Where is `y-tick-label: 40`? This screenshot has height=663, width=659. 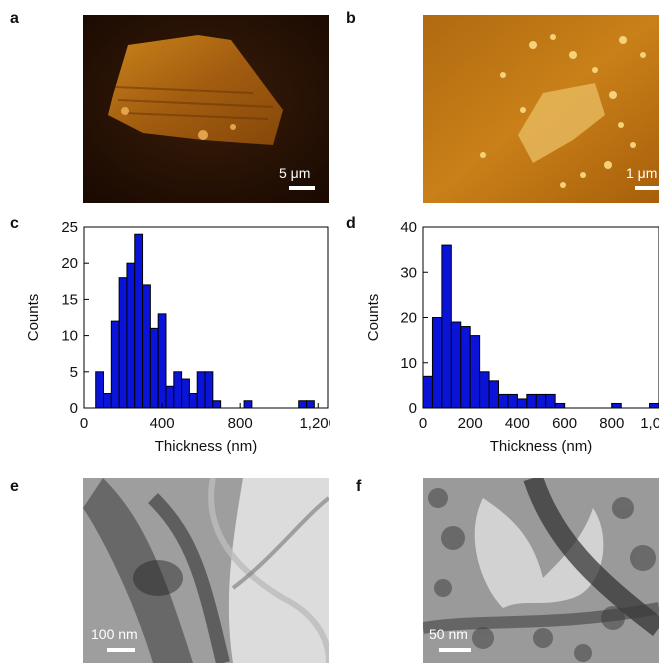
y-tick-label: 40 is located at coordinates (408, 227).